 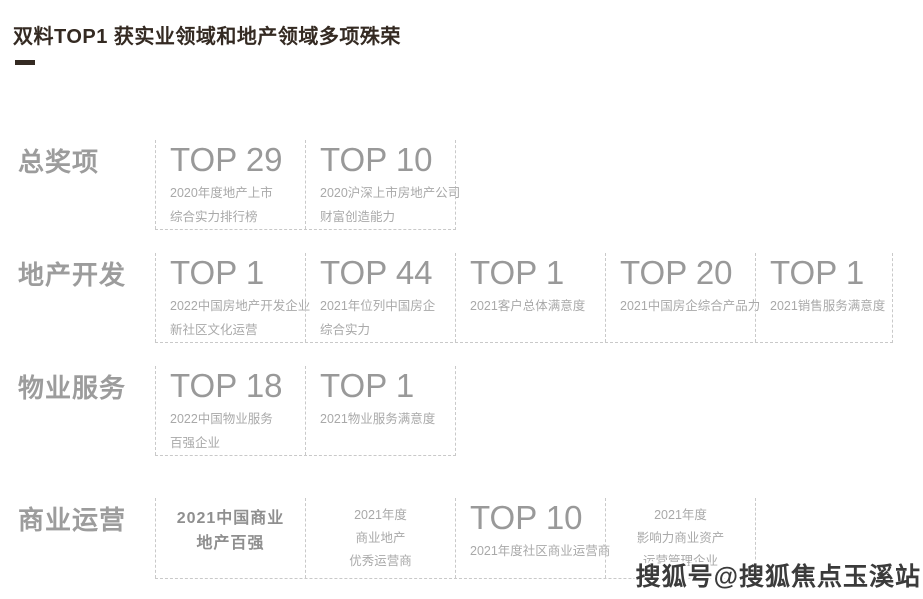 I want to click on award-desc: 2020年度地产上市 综合实力排行榜, so click(x=237, y=205).